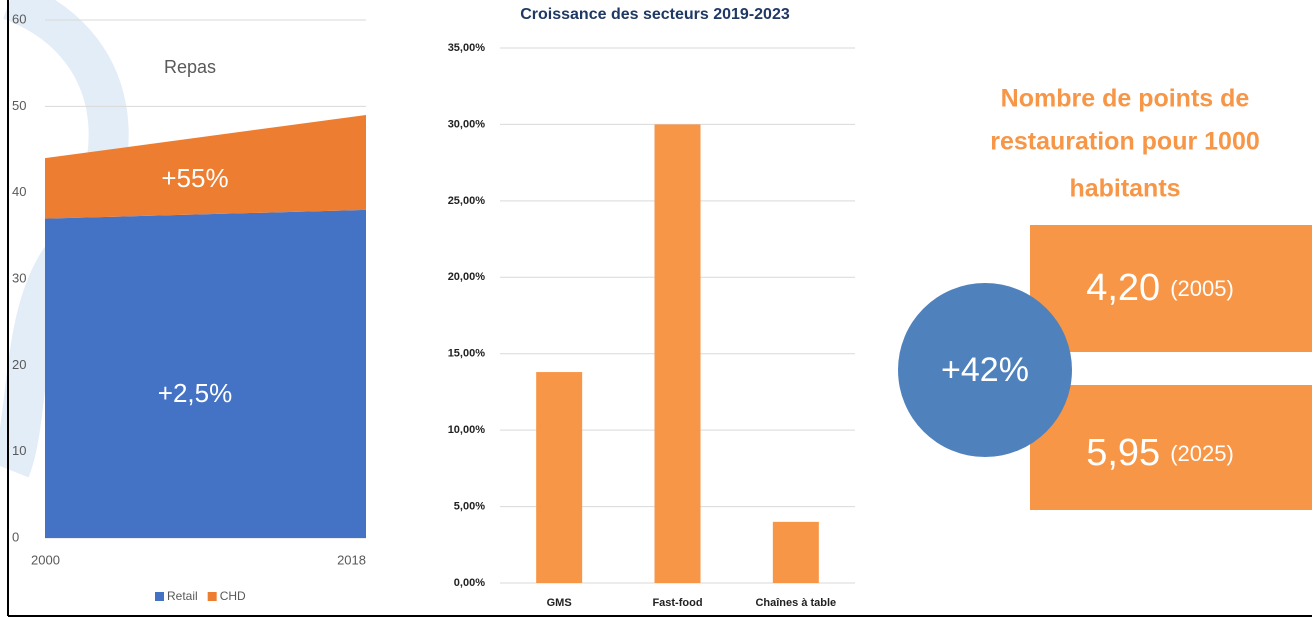  I want to click on legend-label: Retail, so click(182, 596).